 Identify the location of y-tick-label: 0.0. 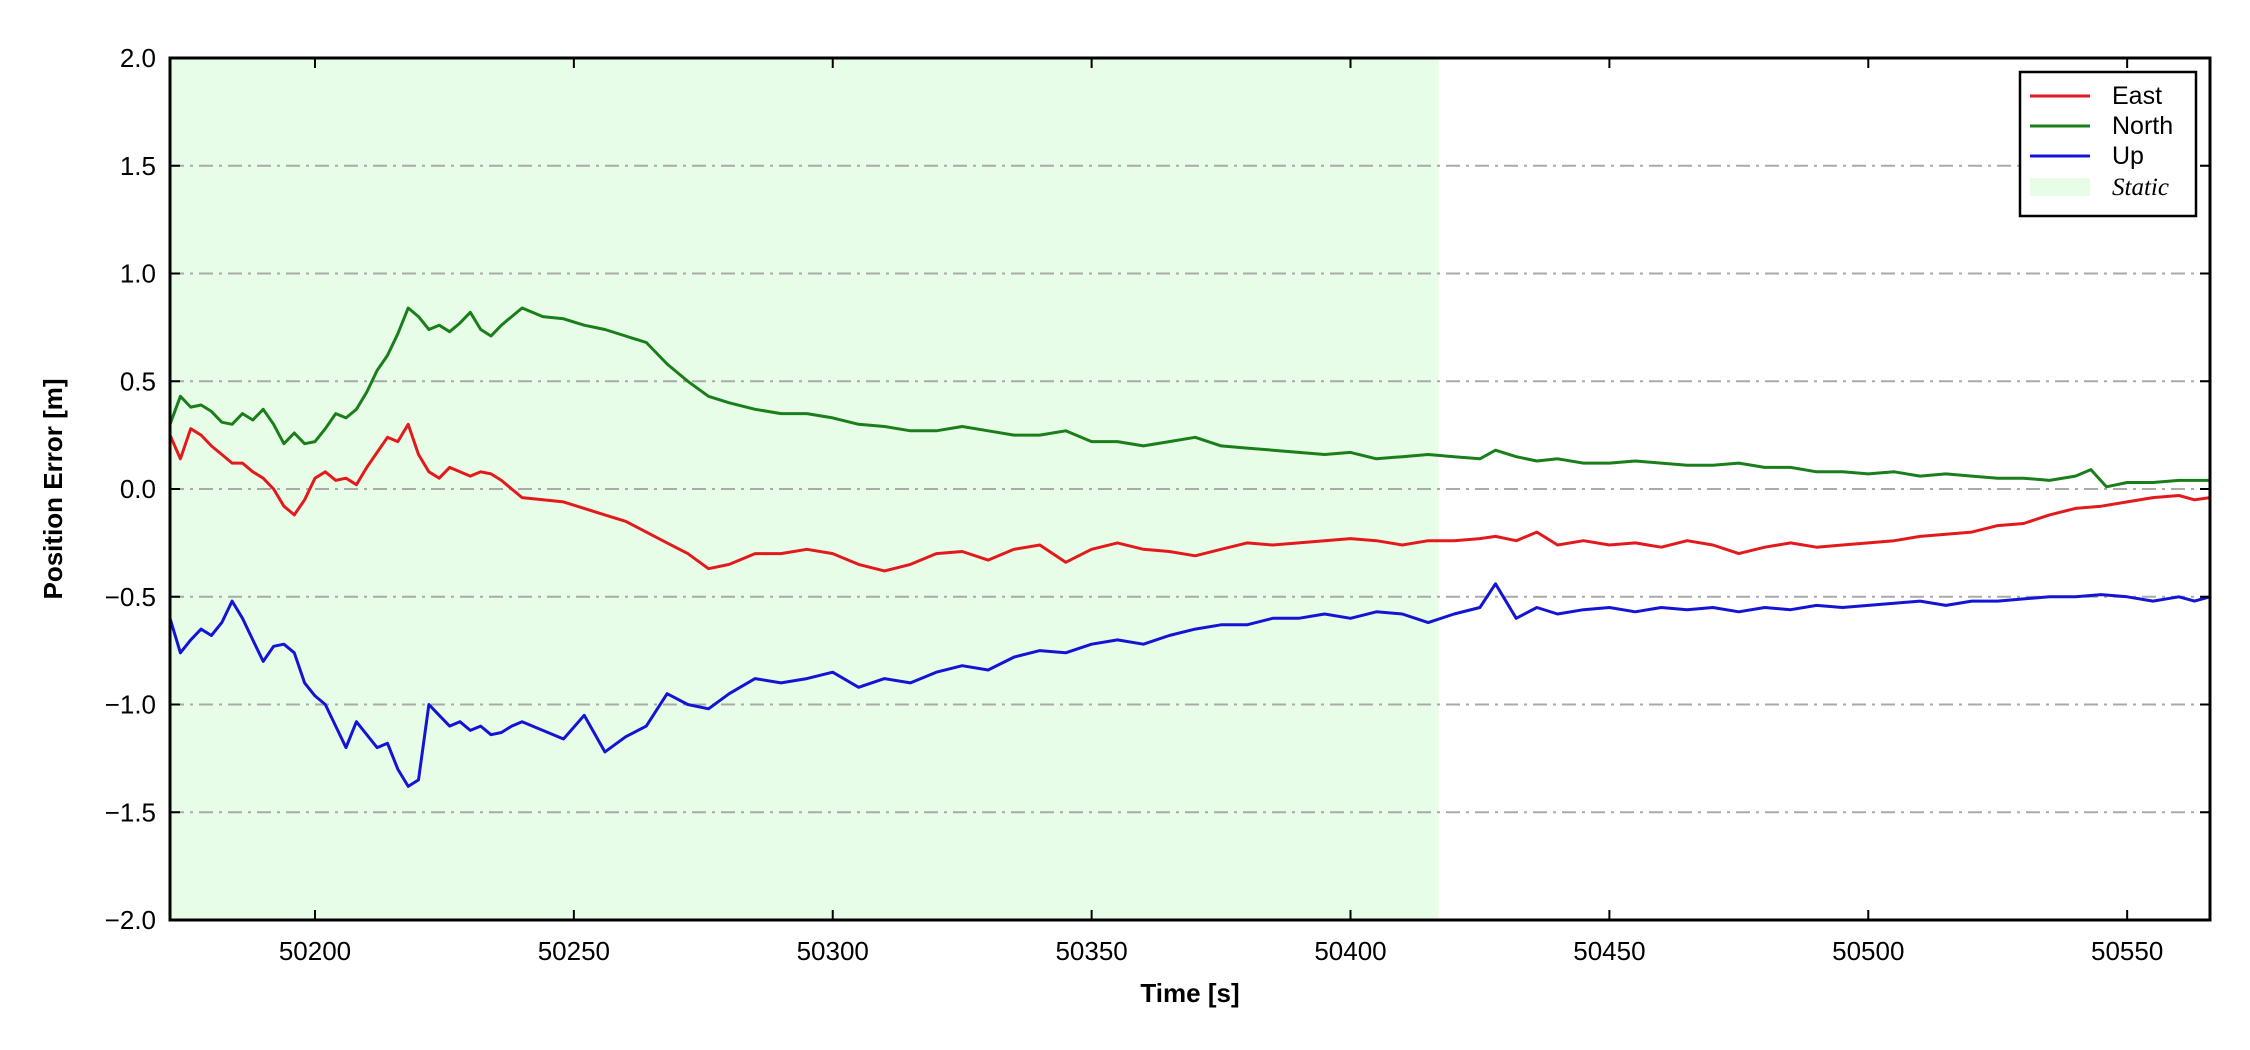
(138, 489).